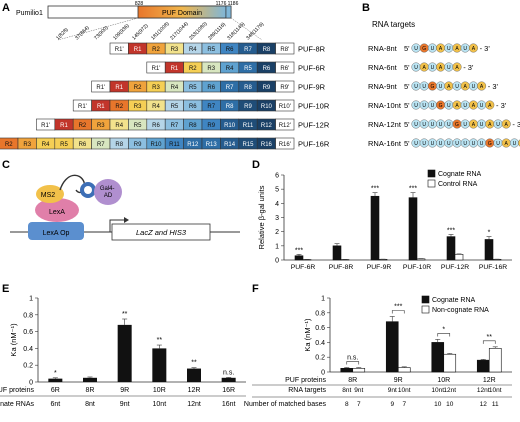  I want to click on repeat-label: R6, so click(211, 88).